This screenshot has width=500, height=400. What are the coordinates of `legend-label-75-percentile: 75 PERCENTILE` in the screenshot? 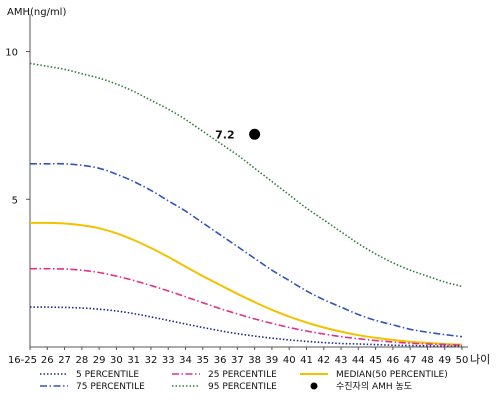 It's located at (110, 387).